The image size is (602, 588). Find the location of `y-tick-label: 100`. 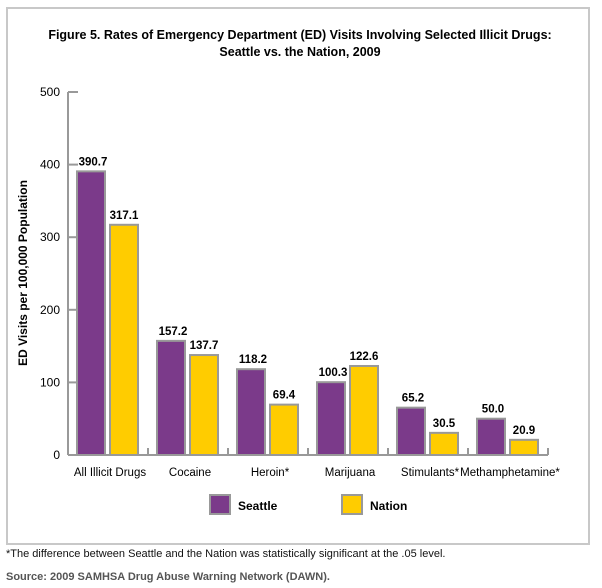

y-tick-label: 100 is located at coordinates (50, 382).